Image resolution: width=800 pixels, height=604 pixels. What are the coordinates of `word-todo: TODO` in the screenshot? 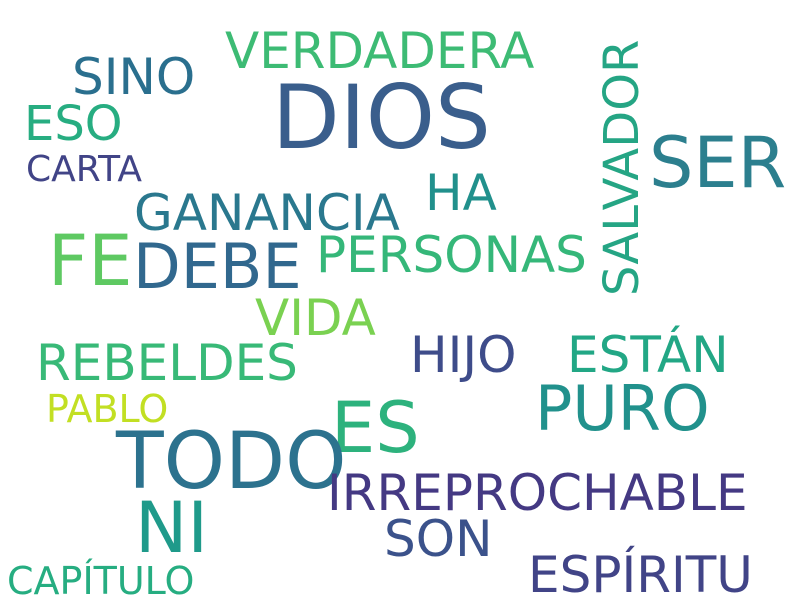 It's located at (231, 462).